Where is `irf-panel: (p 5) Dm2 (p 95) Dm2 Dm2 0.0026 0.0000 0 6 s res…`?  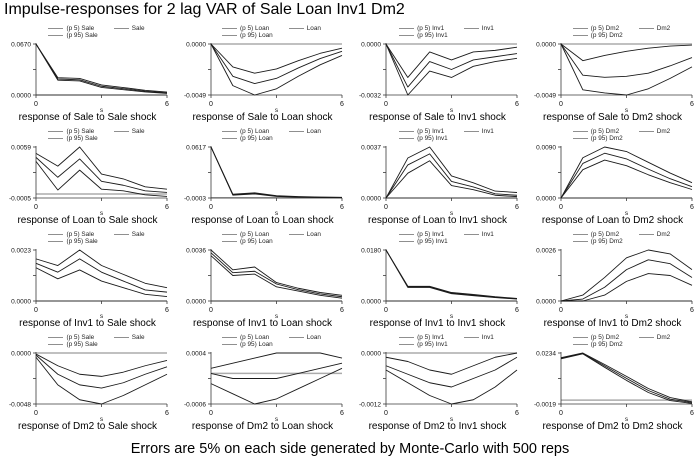 irf-panel: (p 5) Dm2 (p 95) Dm2 Dm2 0.0026 0.0000 0 6 s res… is located at coordinates (612, 280).